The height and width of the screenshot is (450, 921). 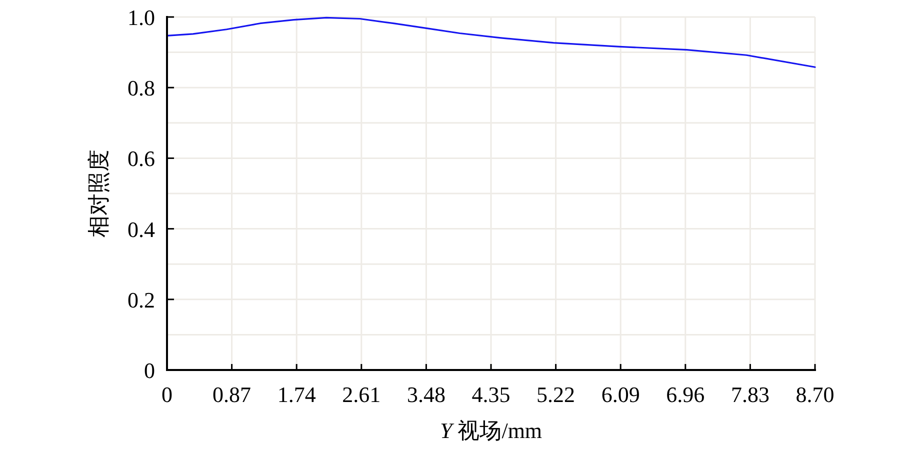 What do you see at coordinates (685, 394) in the screenshot?
I see `x-tick-label: 6.96` at bounding box center [685, 394].